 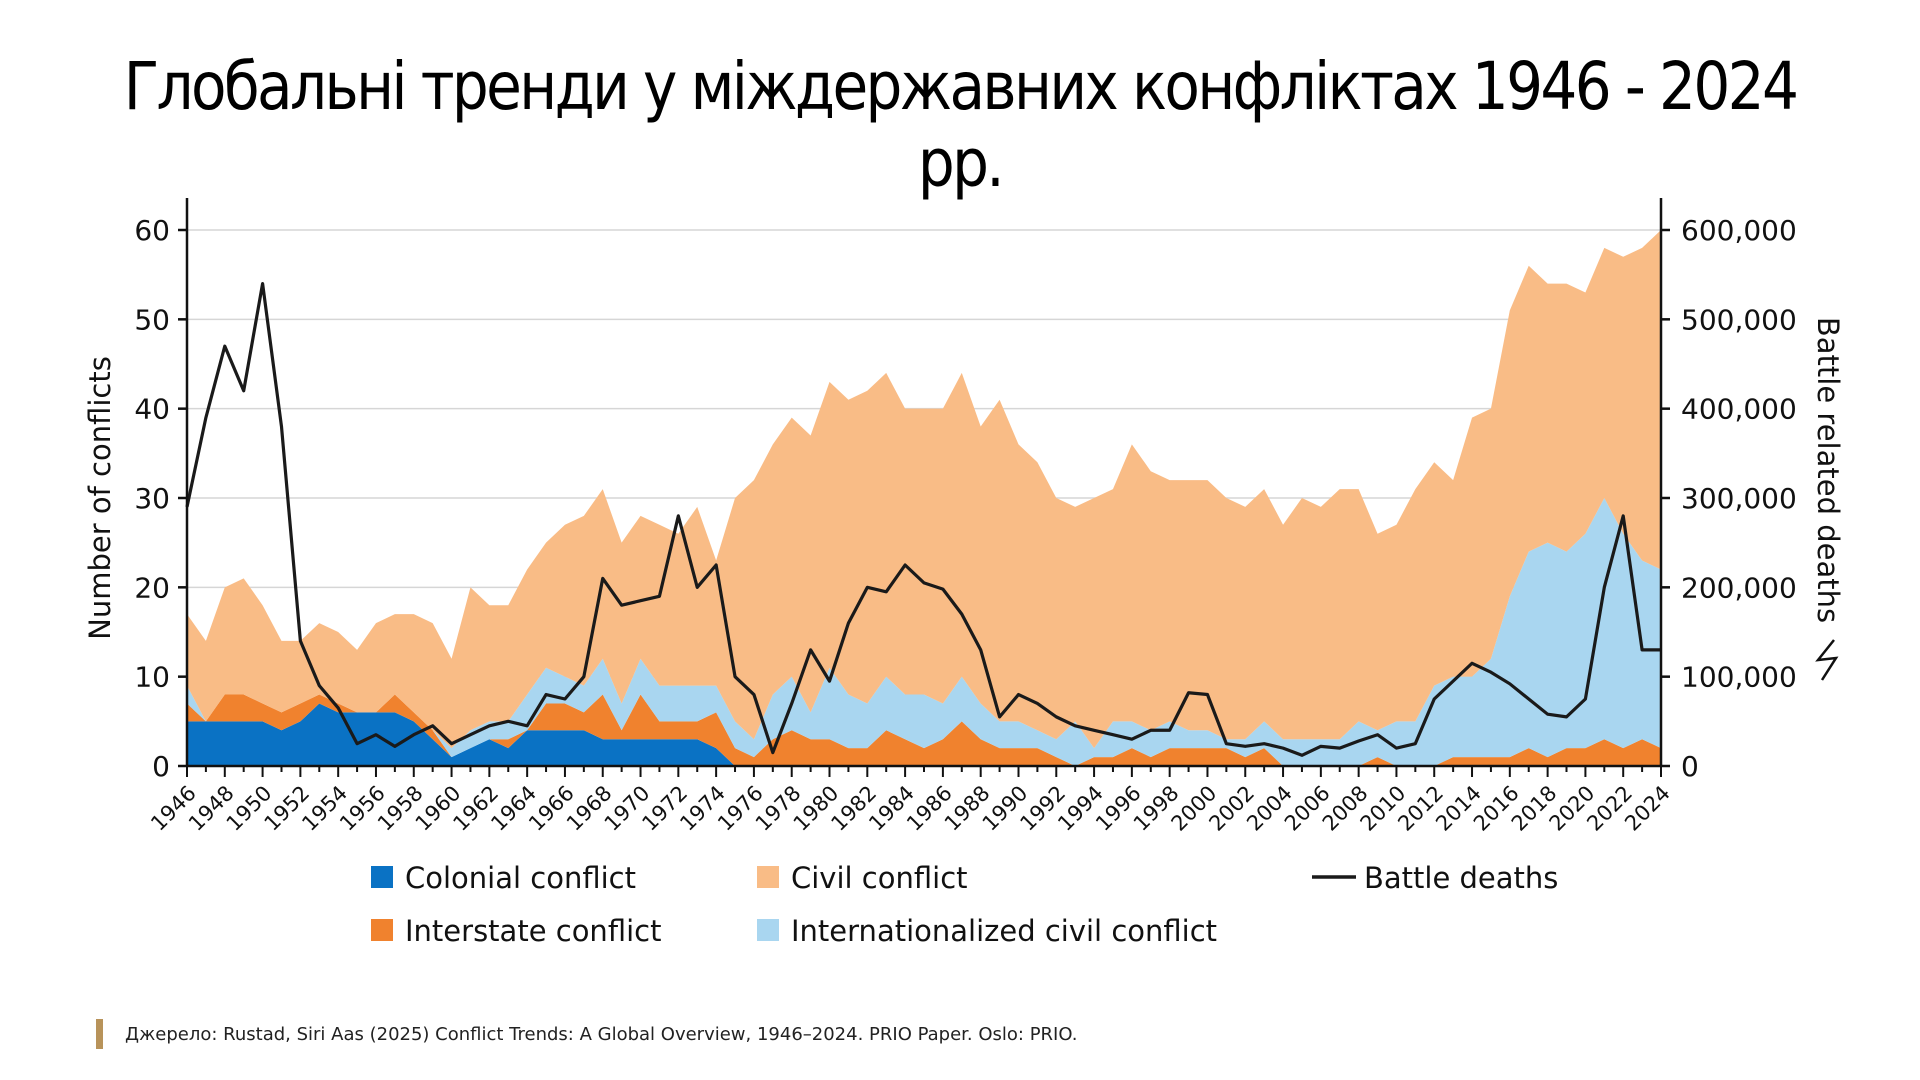 What do you see at coordinates (1739, 319) in the screenshot?
I see `right-tick-label: 500,000` at bounding box center [1739, 319].